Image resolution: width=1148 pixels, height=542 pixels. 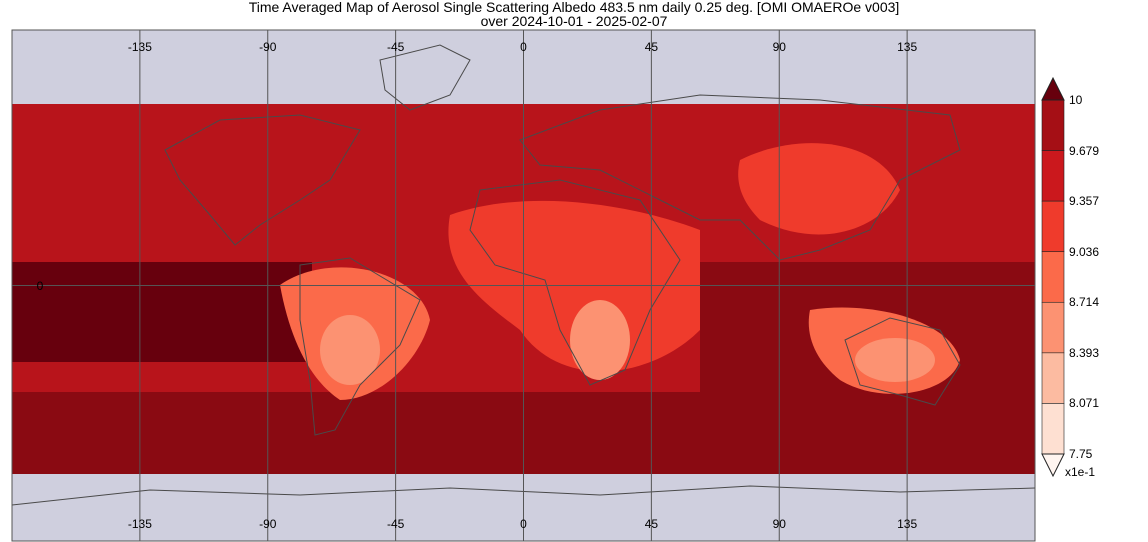 What do you see at coordinates (139, 47) in the screenshot?
I see `lon-tick-label-top: -135` at bounding box center [139, 47].